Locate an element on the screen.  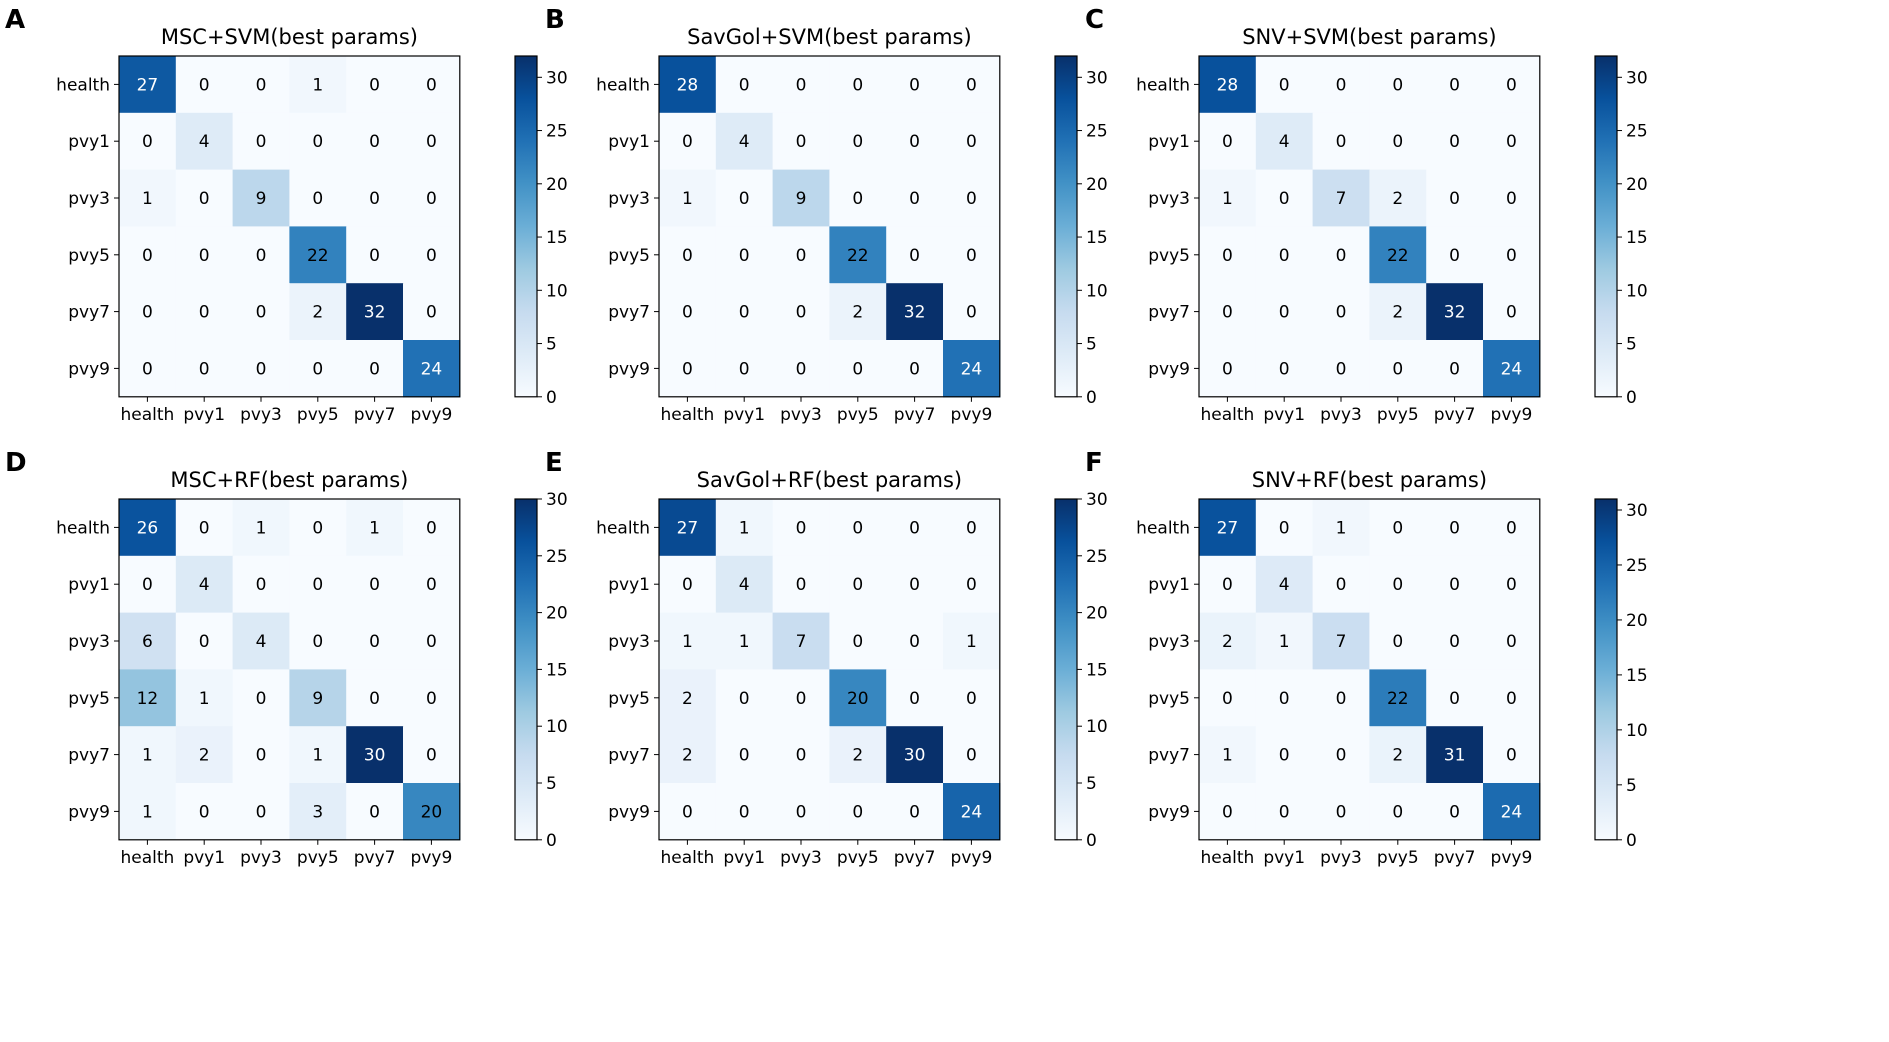
y-tick-label: pvy5 is located at coordinates (629, 699).